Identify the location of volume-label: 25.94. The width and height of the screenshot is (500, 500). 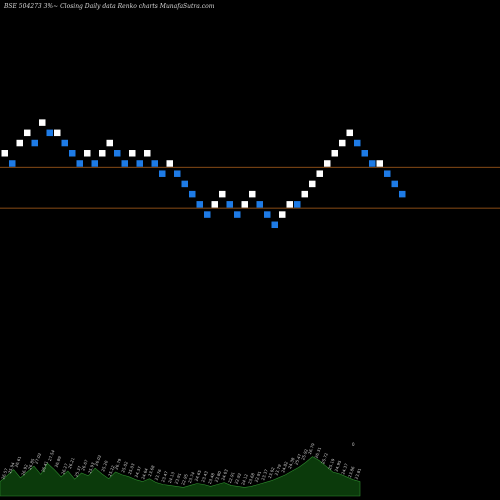
(11, 467).